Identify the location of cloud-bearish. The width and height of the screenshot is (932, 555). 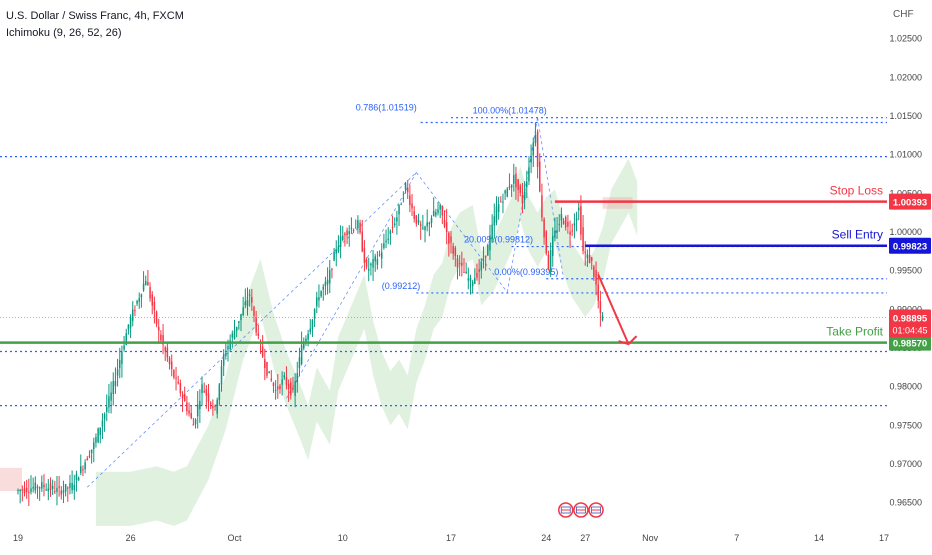
(11, 479).